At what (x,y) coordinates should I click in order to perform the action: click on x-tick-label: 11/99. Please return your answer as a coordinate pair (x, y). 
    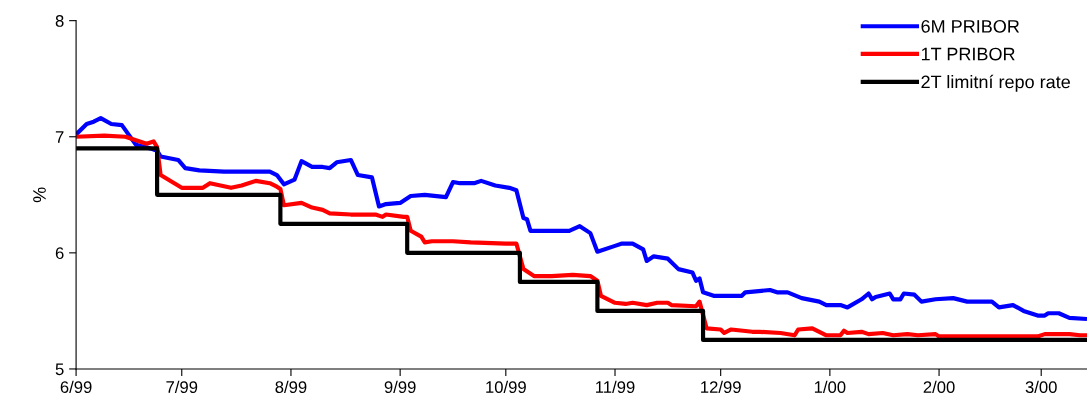
    Looking at the image, I should click on (615, 386).